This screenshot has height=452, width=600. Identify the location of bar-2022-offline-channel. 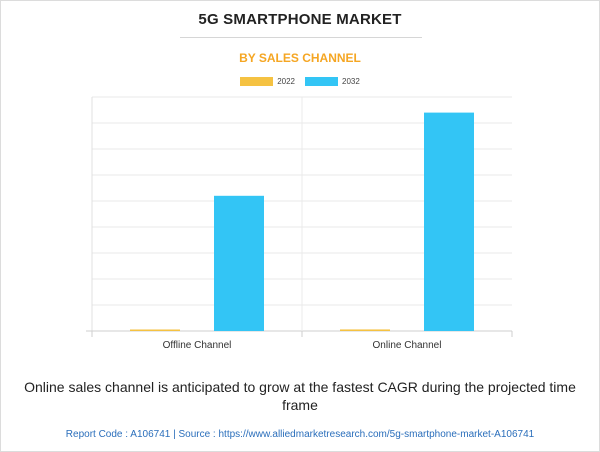
(155, 330).